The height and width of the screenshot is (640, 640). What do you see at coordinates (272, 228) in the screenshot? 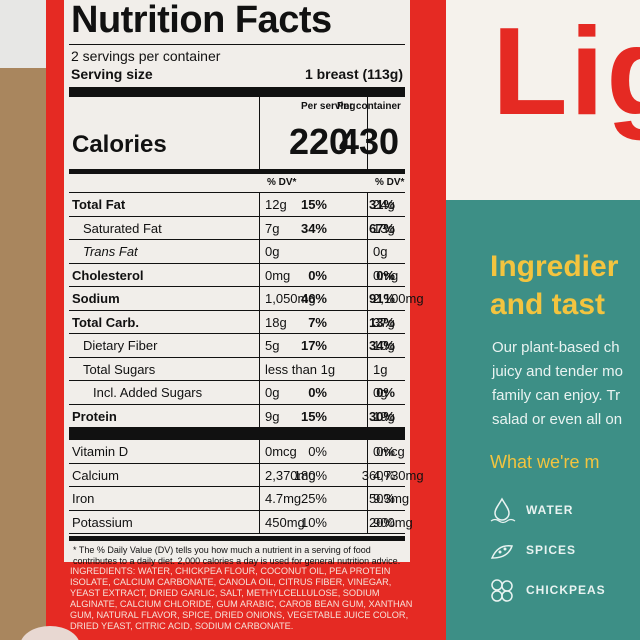
I see `amount: 7g` at bounding box center [272, 228].